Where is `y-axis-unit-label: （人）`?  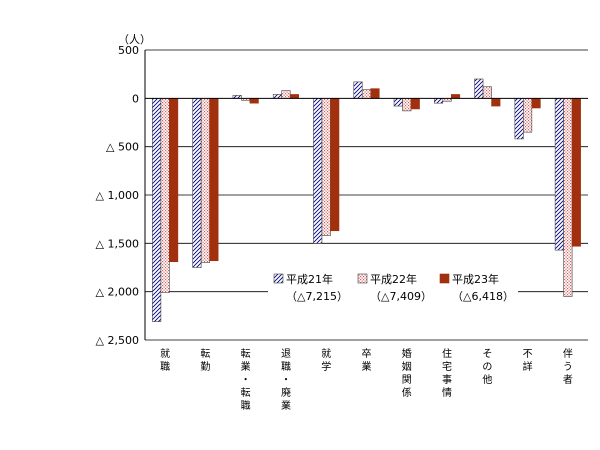 y-axis-unit-label: （人） is located at coordinates (134, 39).